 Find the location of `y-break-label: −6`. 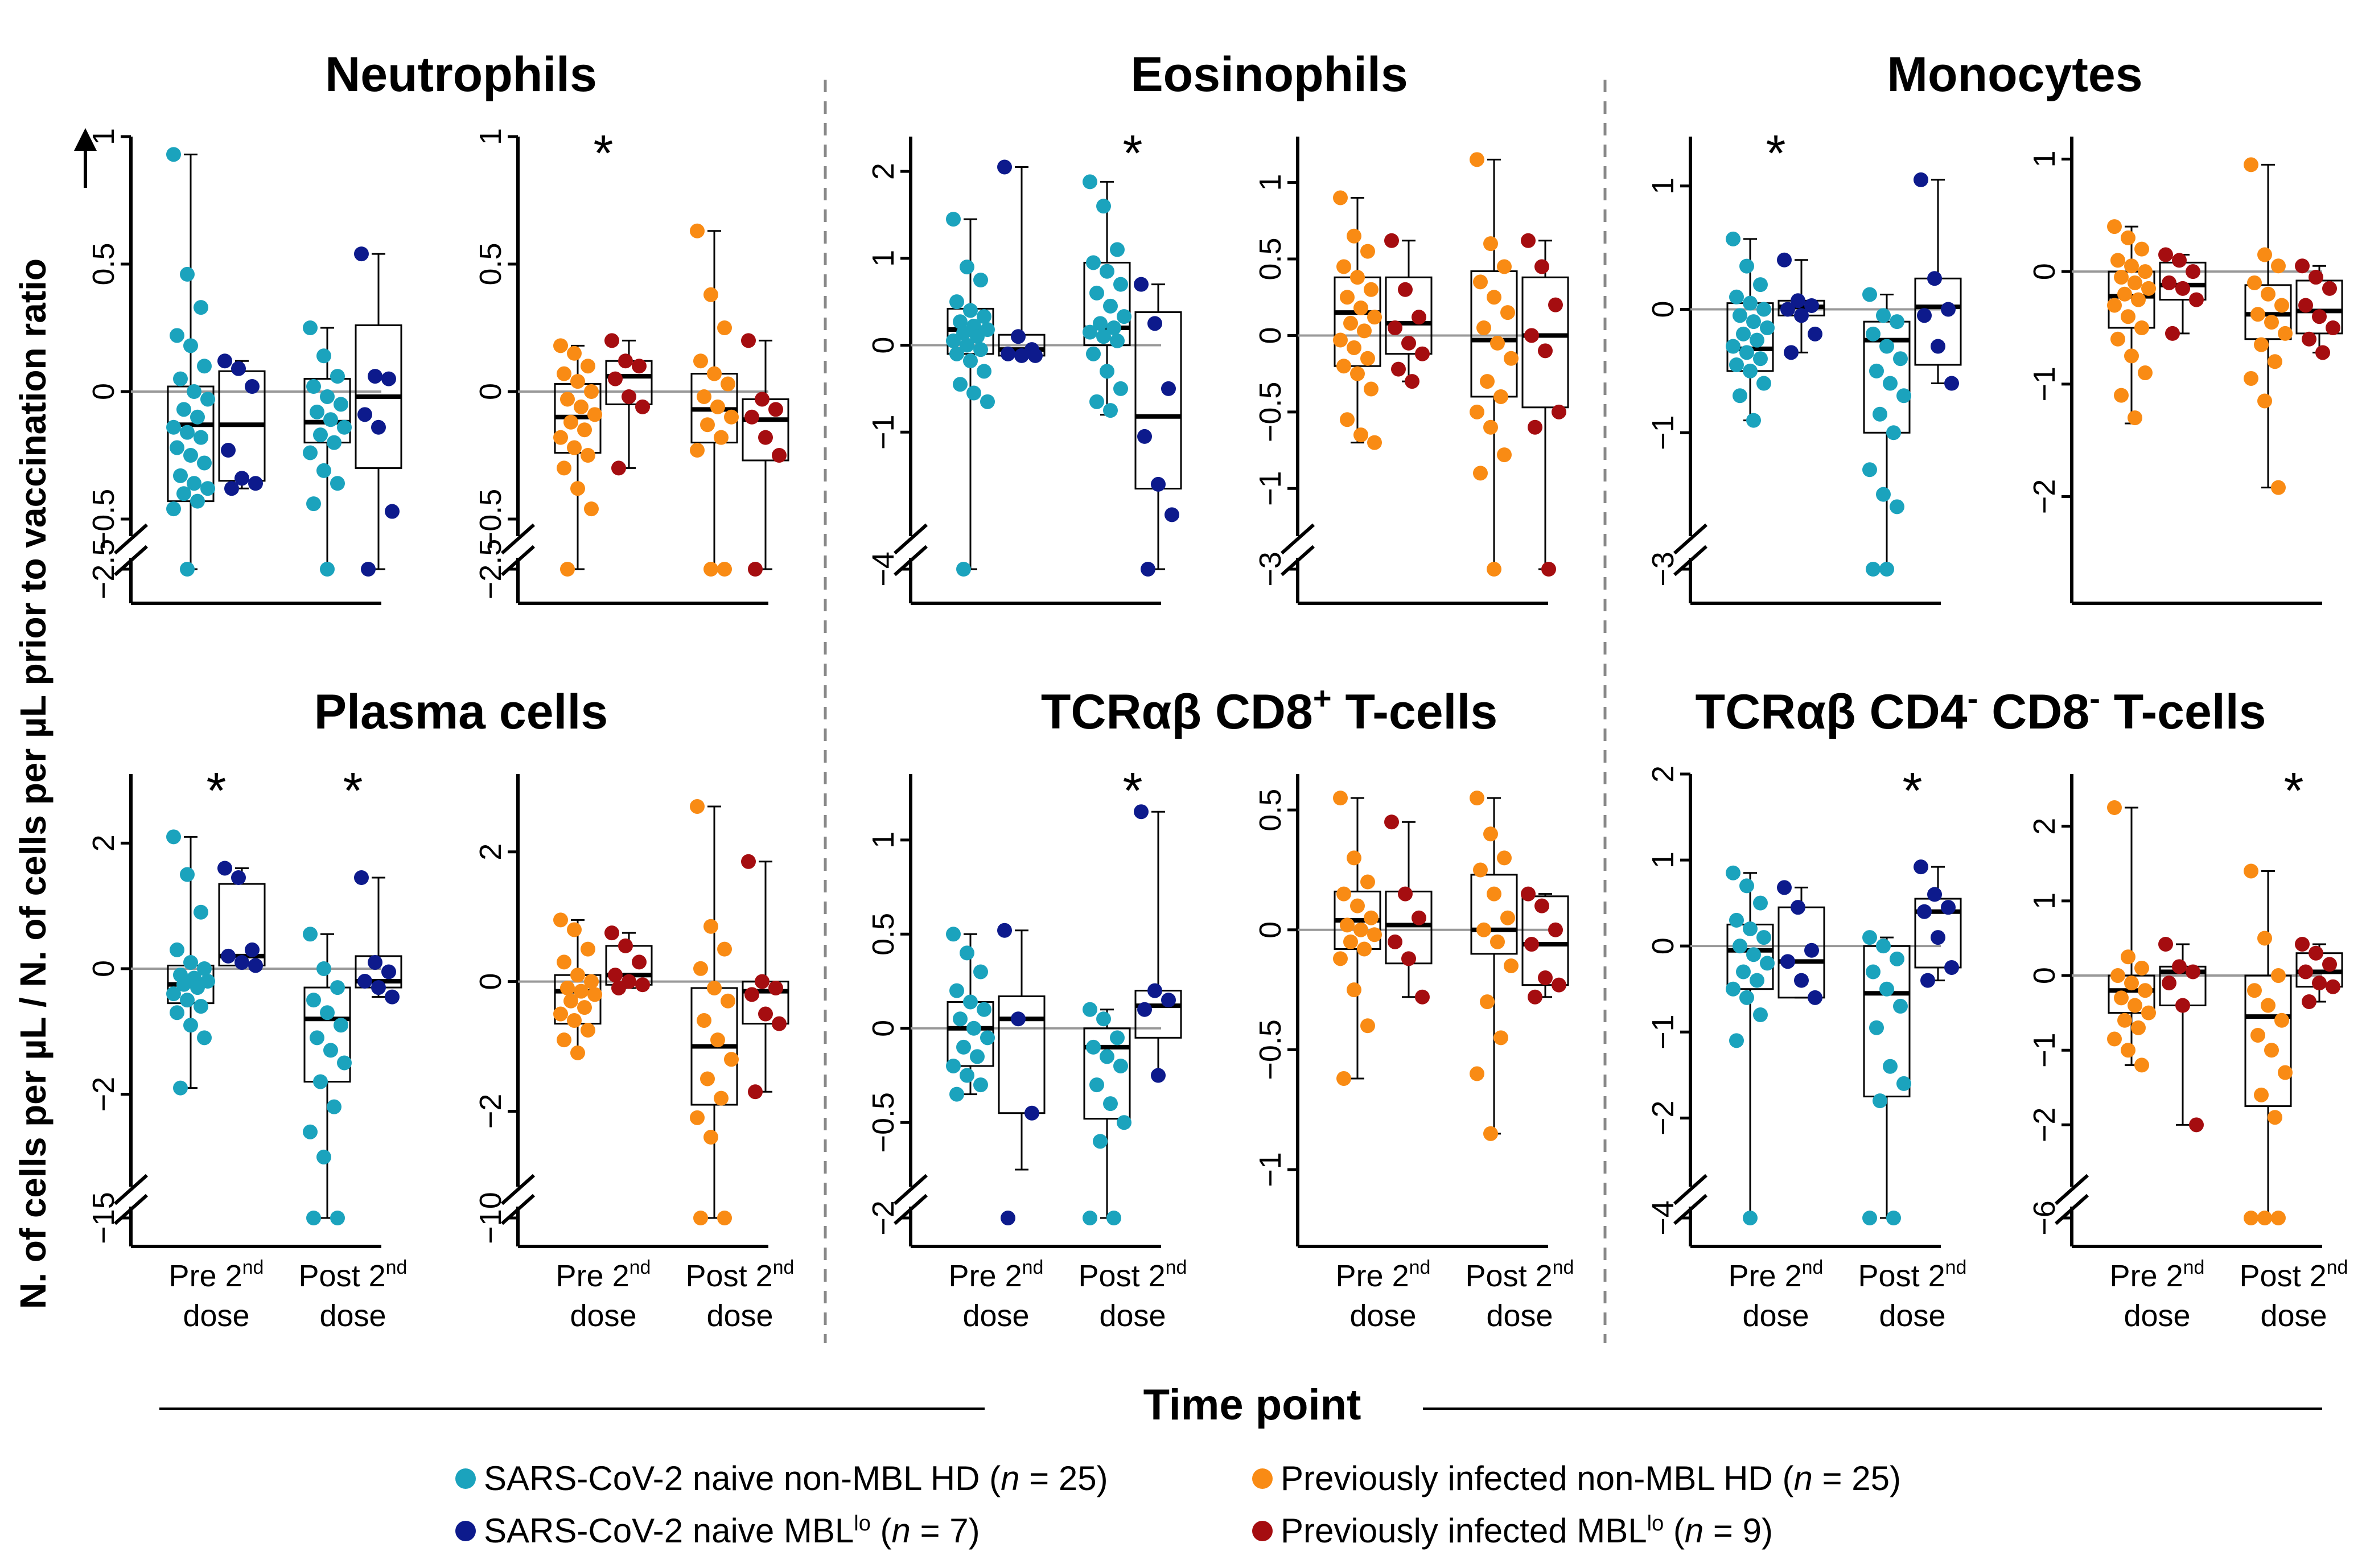

y-break-label: −6 is located at coordinates (2044, 1218).